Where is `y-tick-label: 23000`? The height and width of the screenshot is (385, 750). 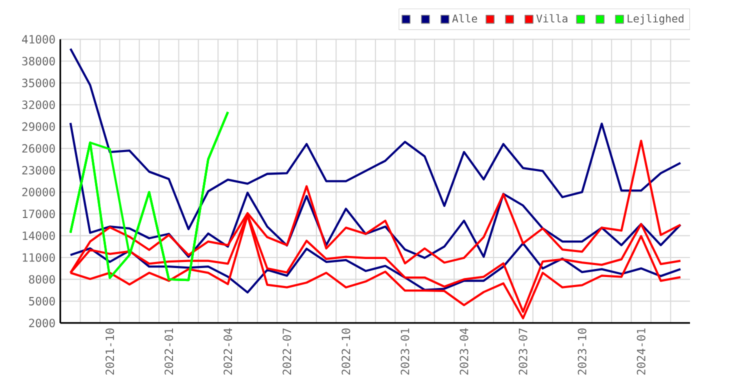
y-tick-label: 23000 is located at coordinates (38, 170).